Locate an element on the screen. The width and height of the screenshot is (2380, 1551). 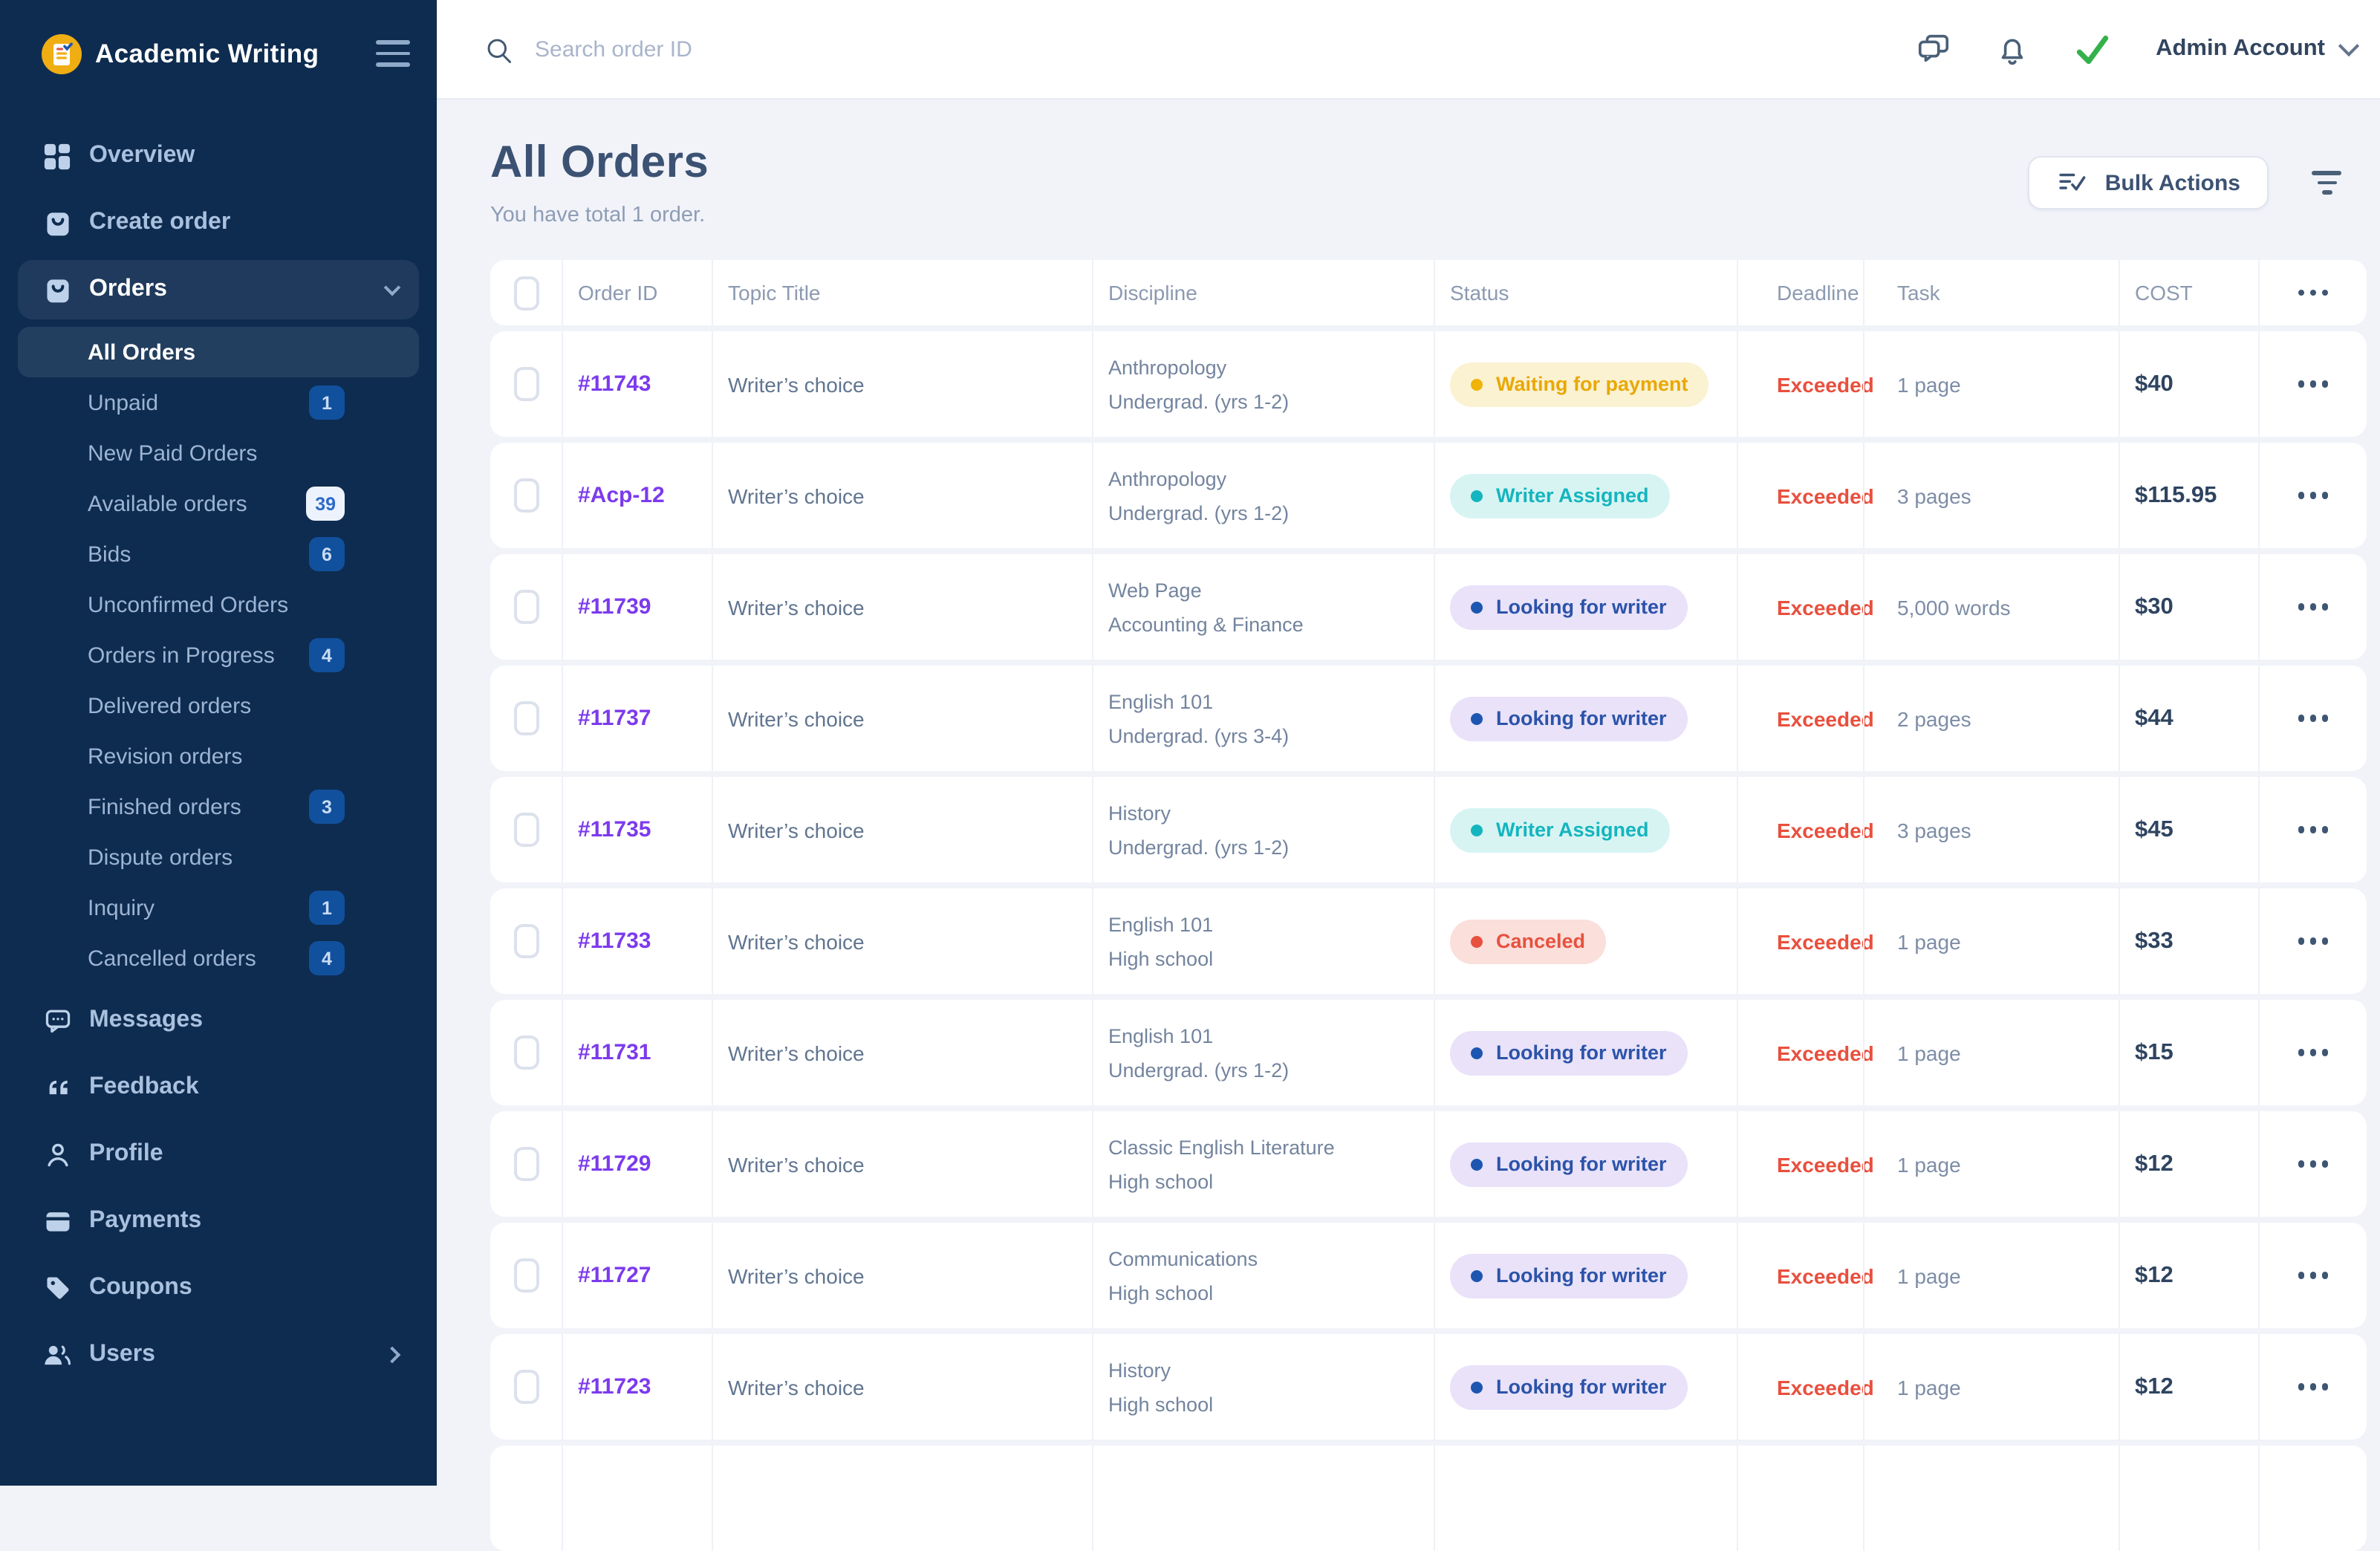
order-id-link: #Acp-12 is located at coordinates (622, 496).